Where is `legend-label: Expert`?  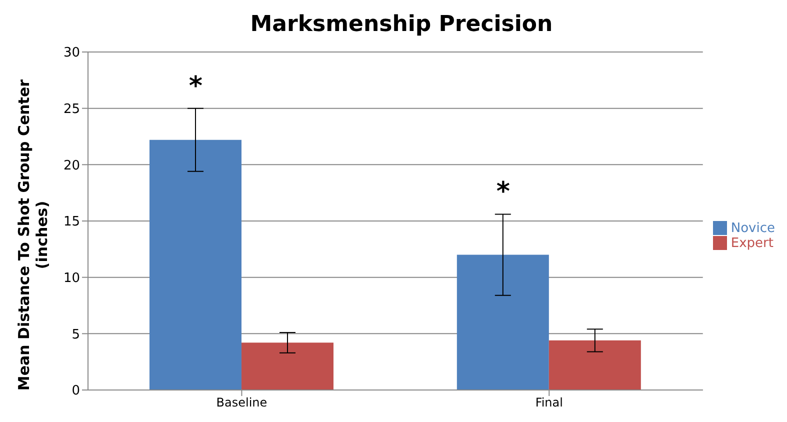 legend-label: Expert is located at coordinates (752, 243).